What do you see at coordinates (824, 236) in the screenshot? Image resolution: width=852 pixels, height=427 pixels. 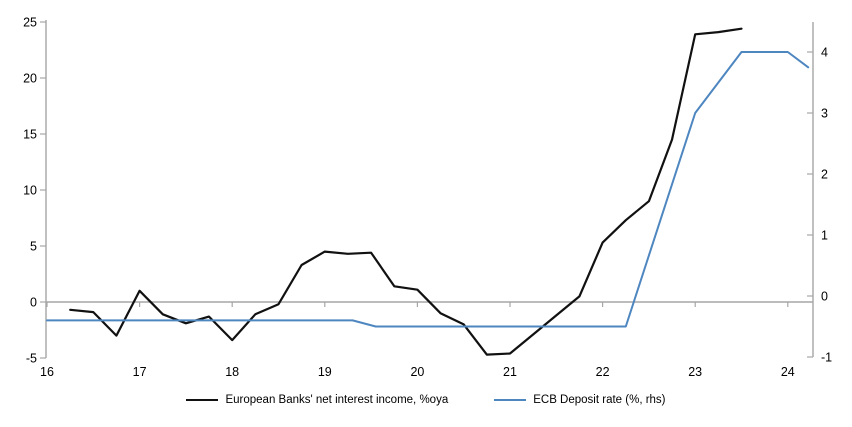 I see `right-tick-label: 1` at bounding box center [824, 236].